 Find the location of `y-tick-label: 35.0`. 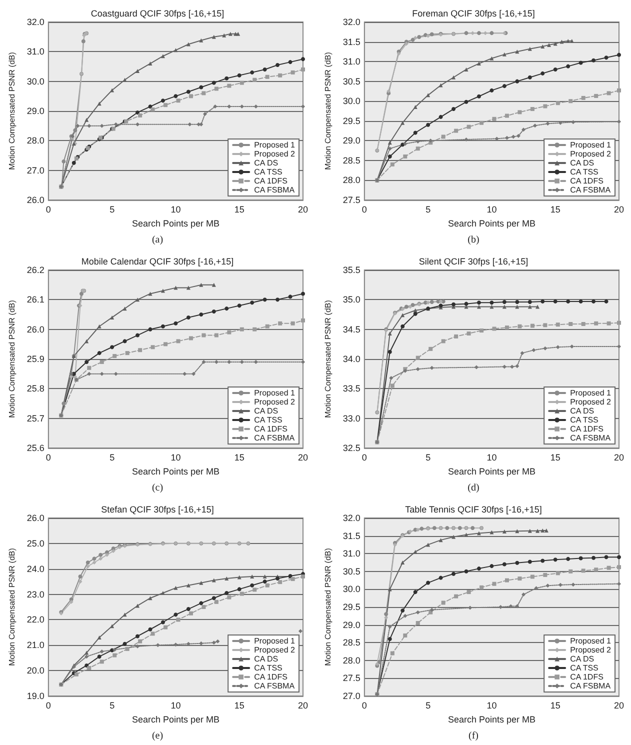

y-tick-label: 35.0 is located at coordinates (351, 299).